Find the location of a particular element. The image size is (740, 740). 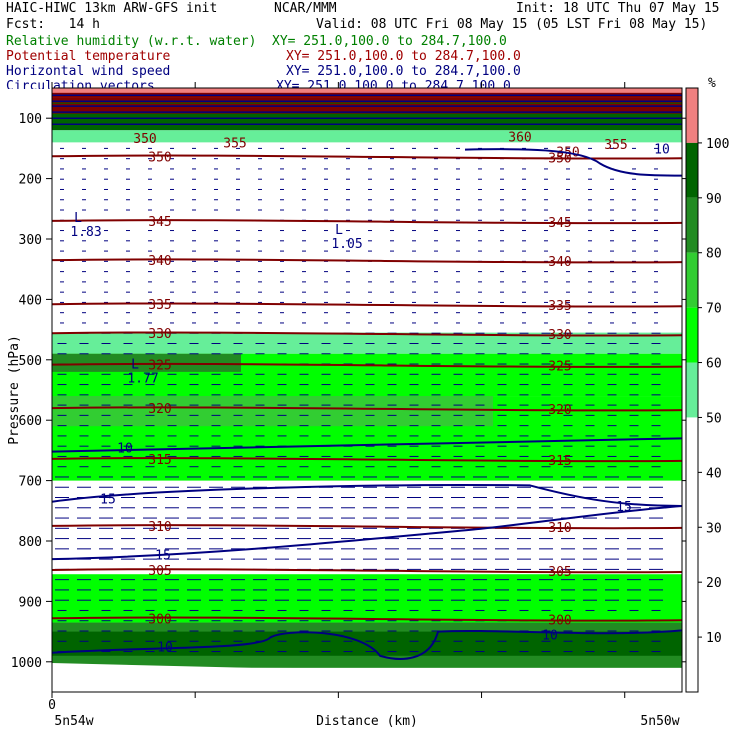

theta-contour-label: 350 is located at coordinates (559, 158).